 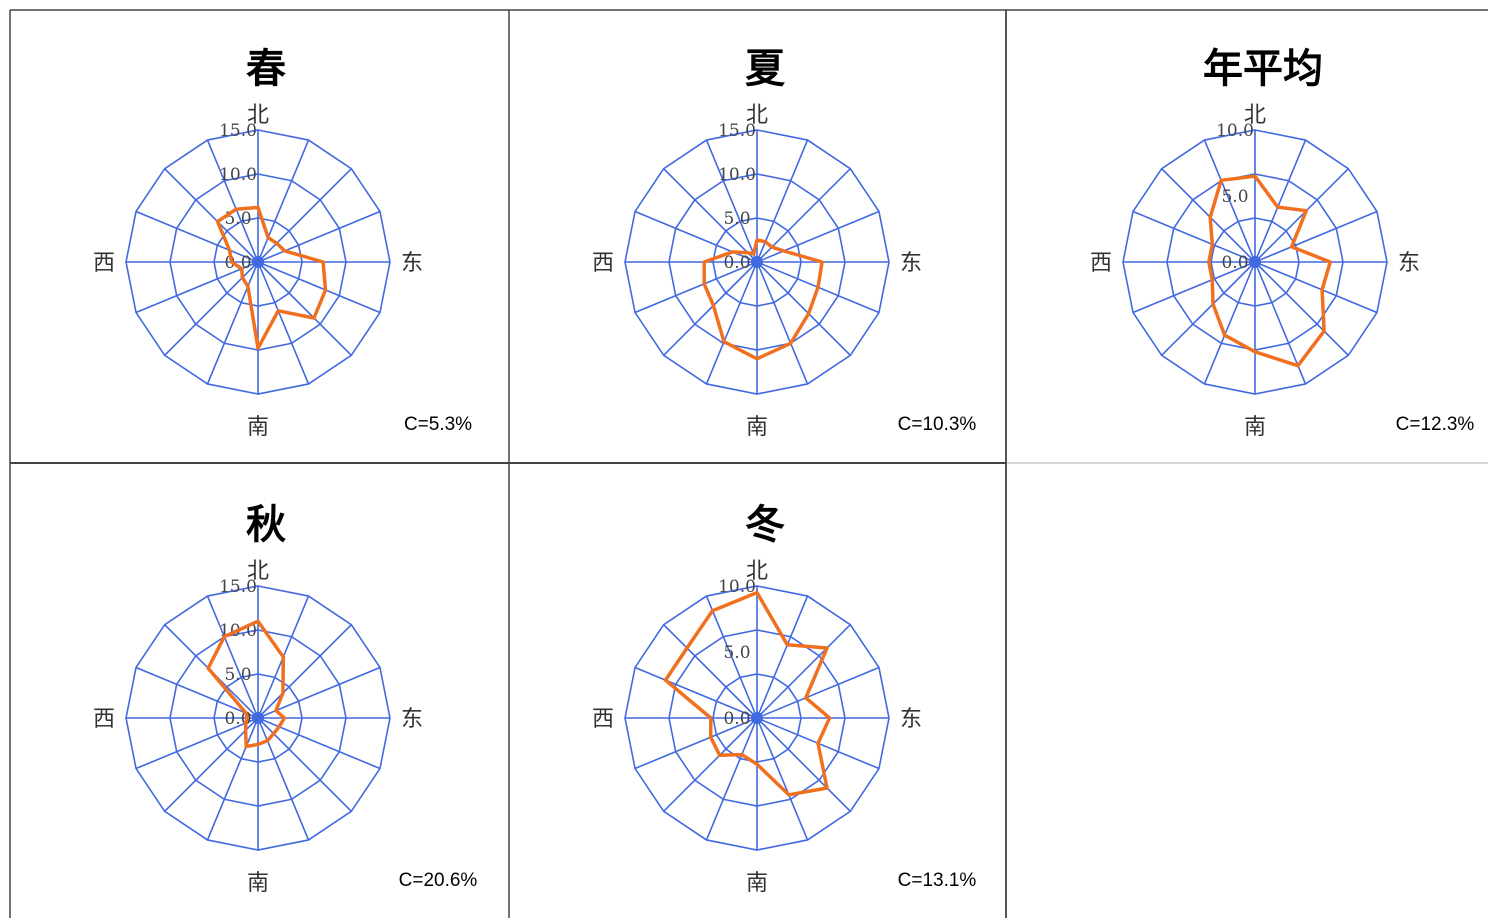 What do you see at coordinates (438, 424) in the screenshot?
I see `calm-label: C=5.3%` at bounding box center [438, 424].